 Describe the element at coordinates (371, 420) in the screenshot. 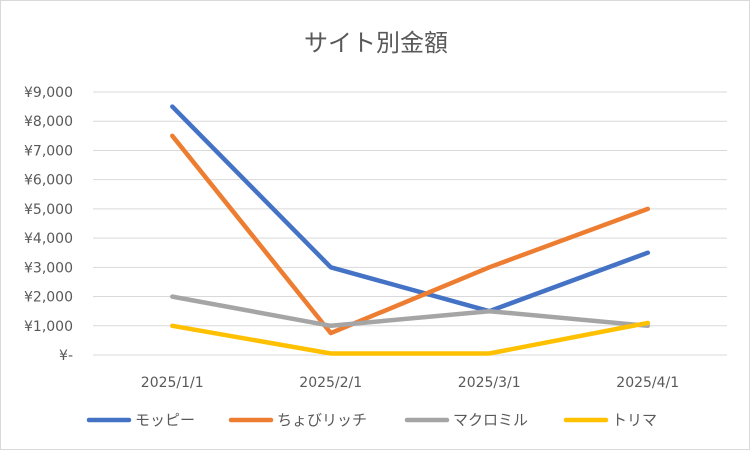

I see `legend: モッピー ちょびリッチ マクロミル トリマ` at that location.